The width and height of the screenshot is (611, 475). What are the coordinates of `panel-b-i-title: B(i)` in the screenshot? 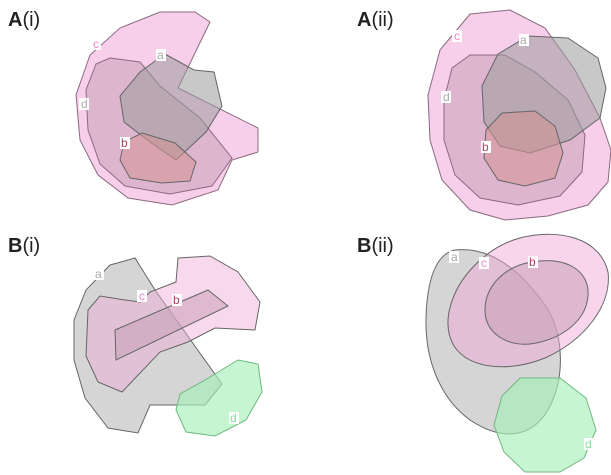 It's located at (24, 246).